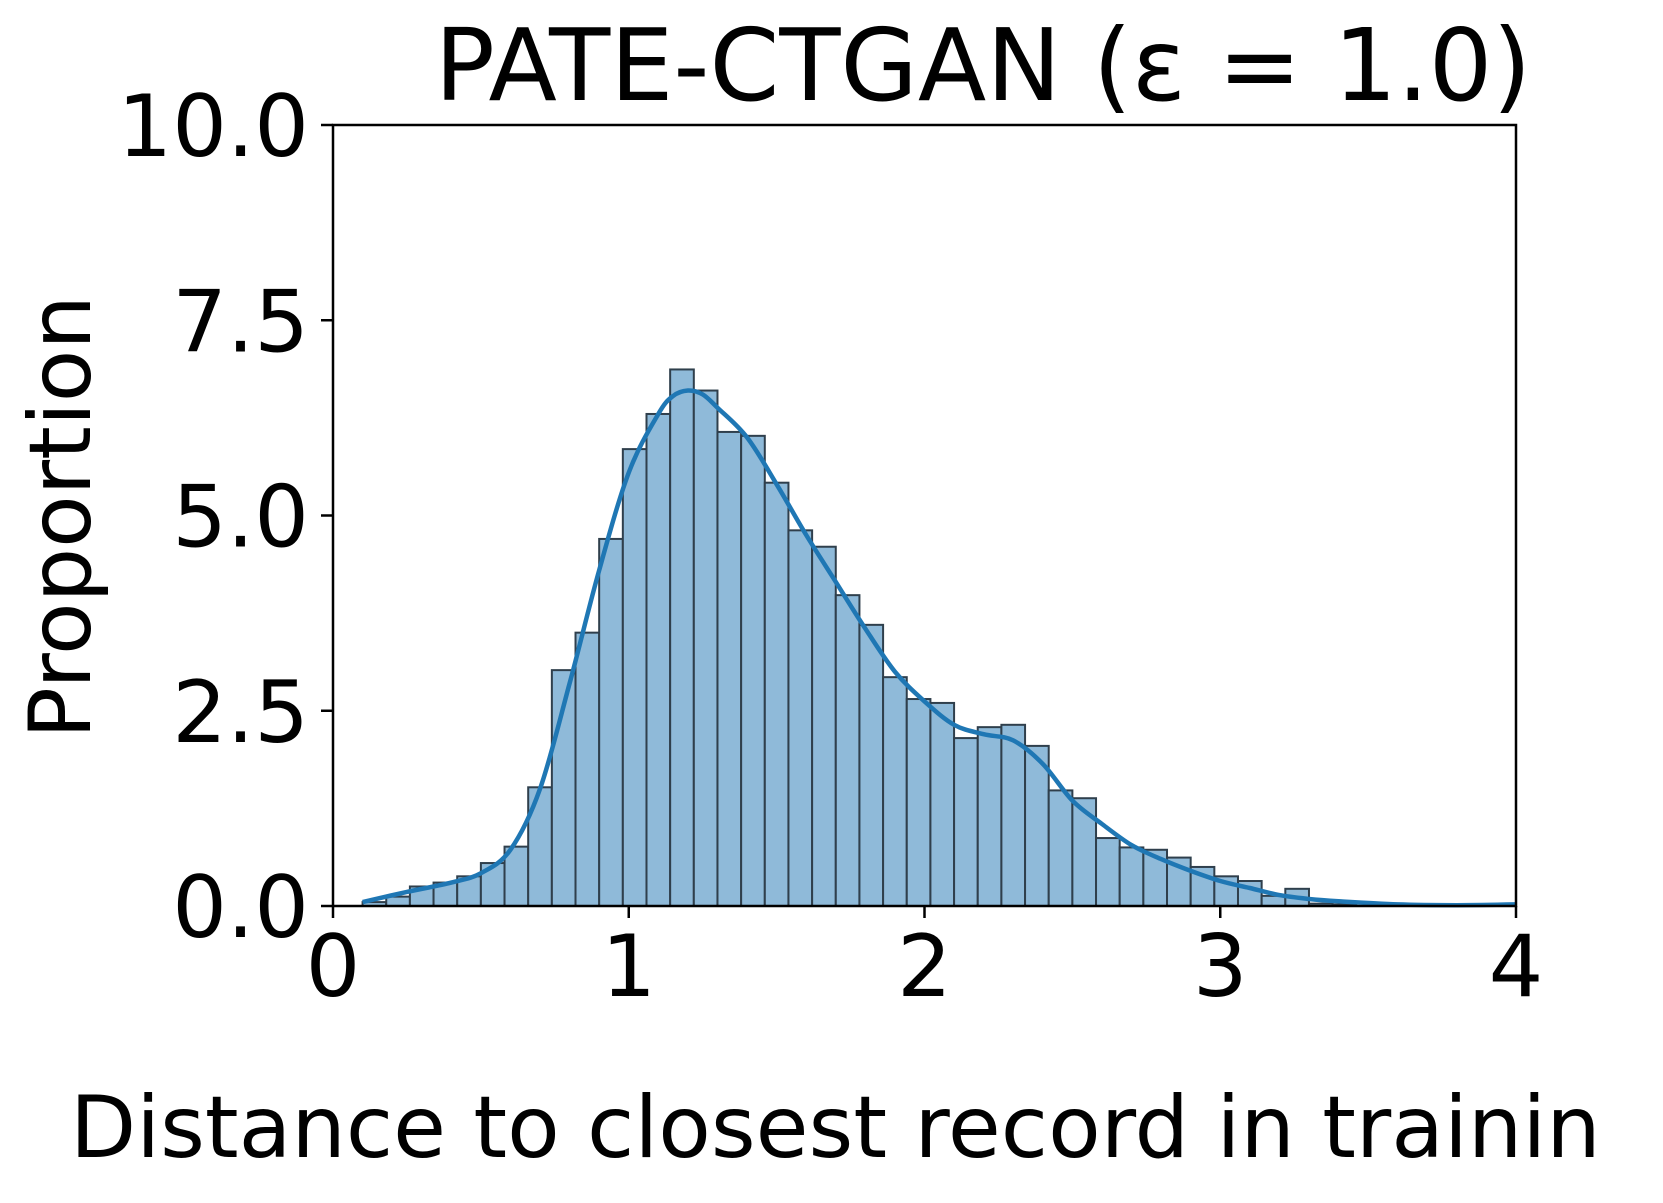 Image resolution: width=1663 pixels, height=1203 pixels. I want to click on y-tick-label: 5.0, so click(240, 518).